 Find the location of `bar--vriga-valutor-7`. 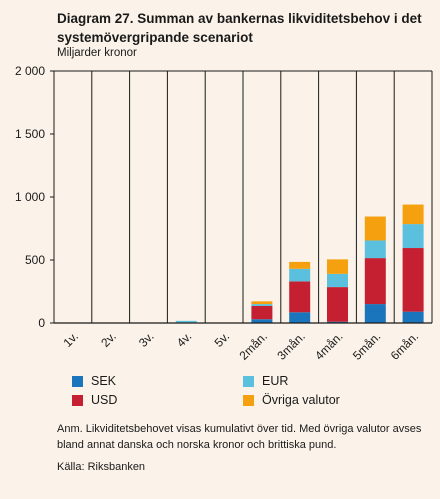

bar--vriga-valutor-7 is located at coordinates (300, 265).